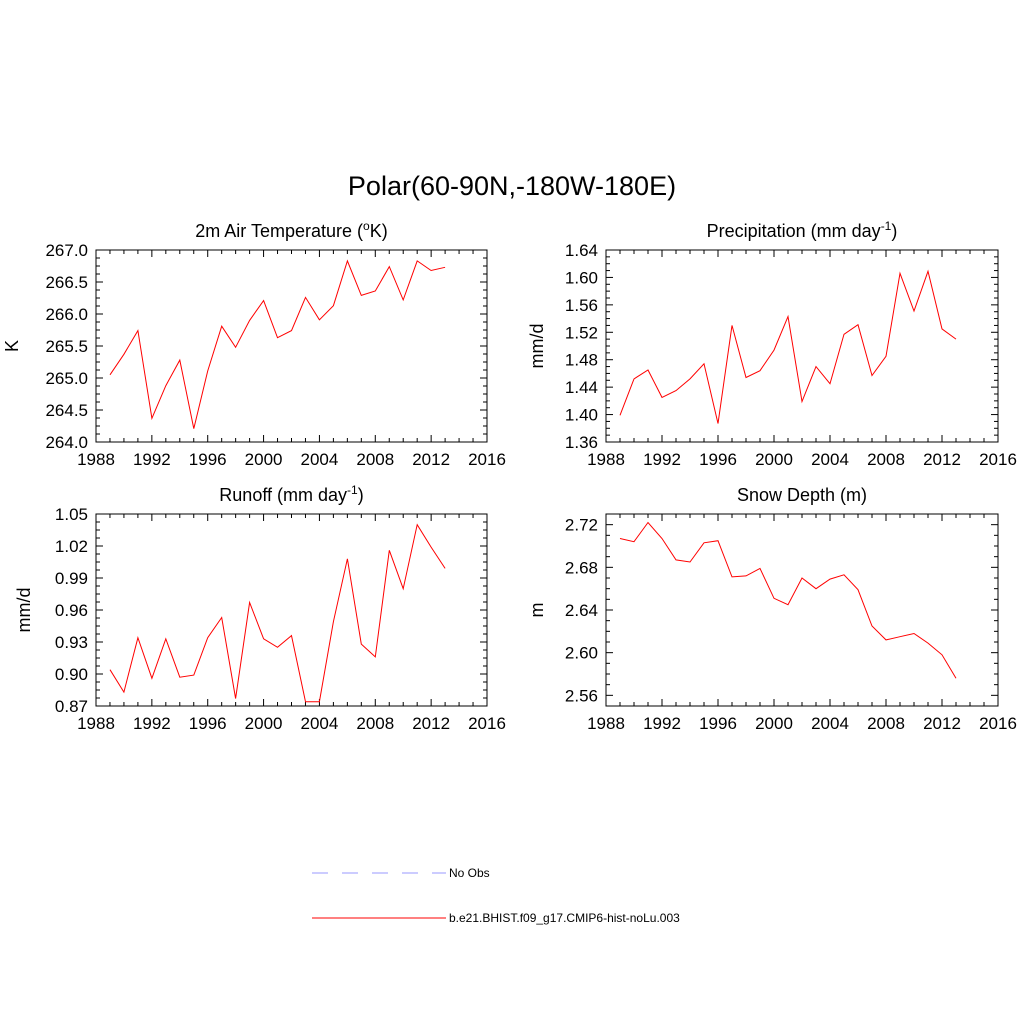 This screenshot has height=1024, width=1024. What do you see at coordinates (366, 226) in the screenshot?
I see `panel-title-superscript: o` at bounding box center [366, 226].